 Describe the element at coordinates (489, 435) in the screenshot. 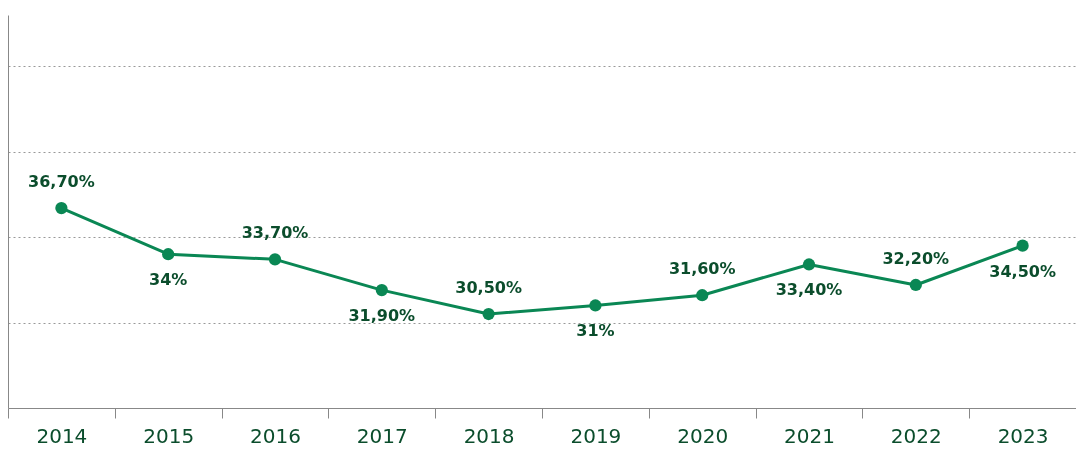

I see `x-tick-label: 2018` at that location.